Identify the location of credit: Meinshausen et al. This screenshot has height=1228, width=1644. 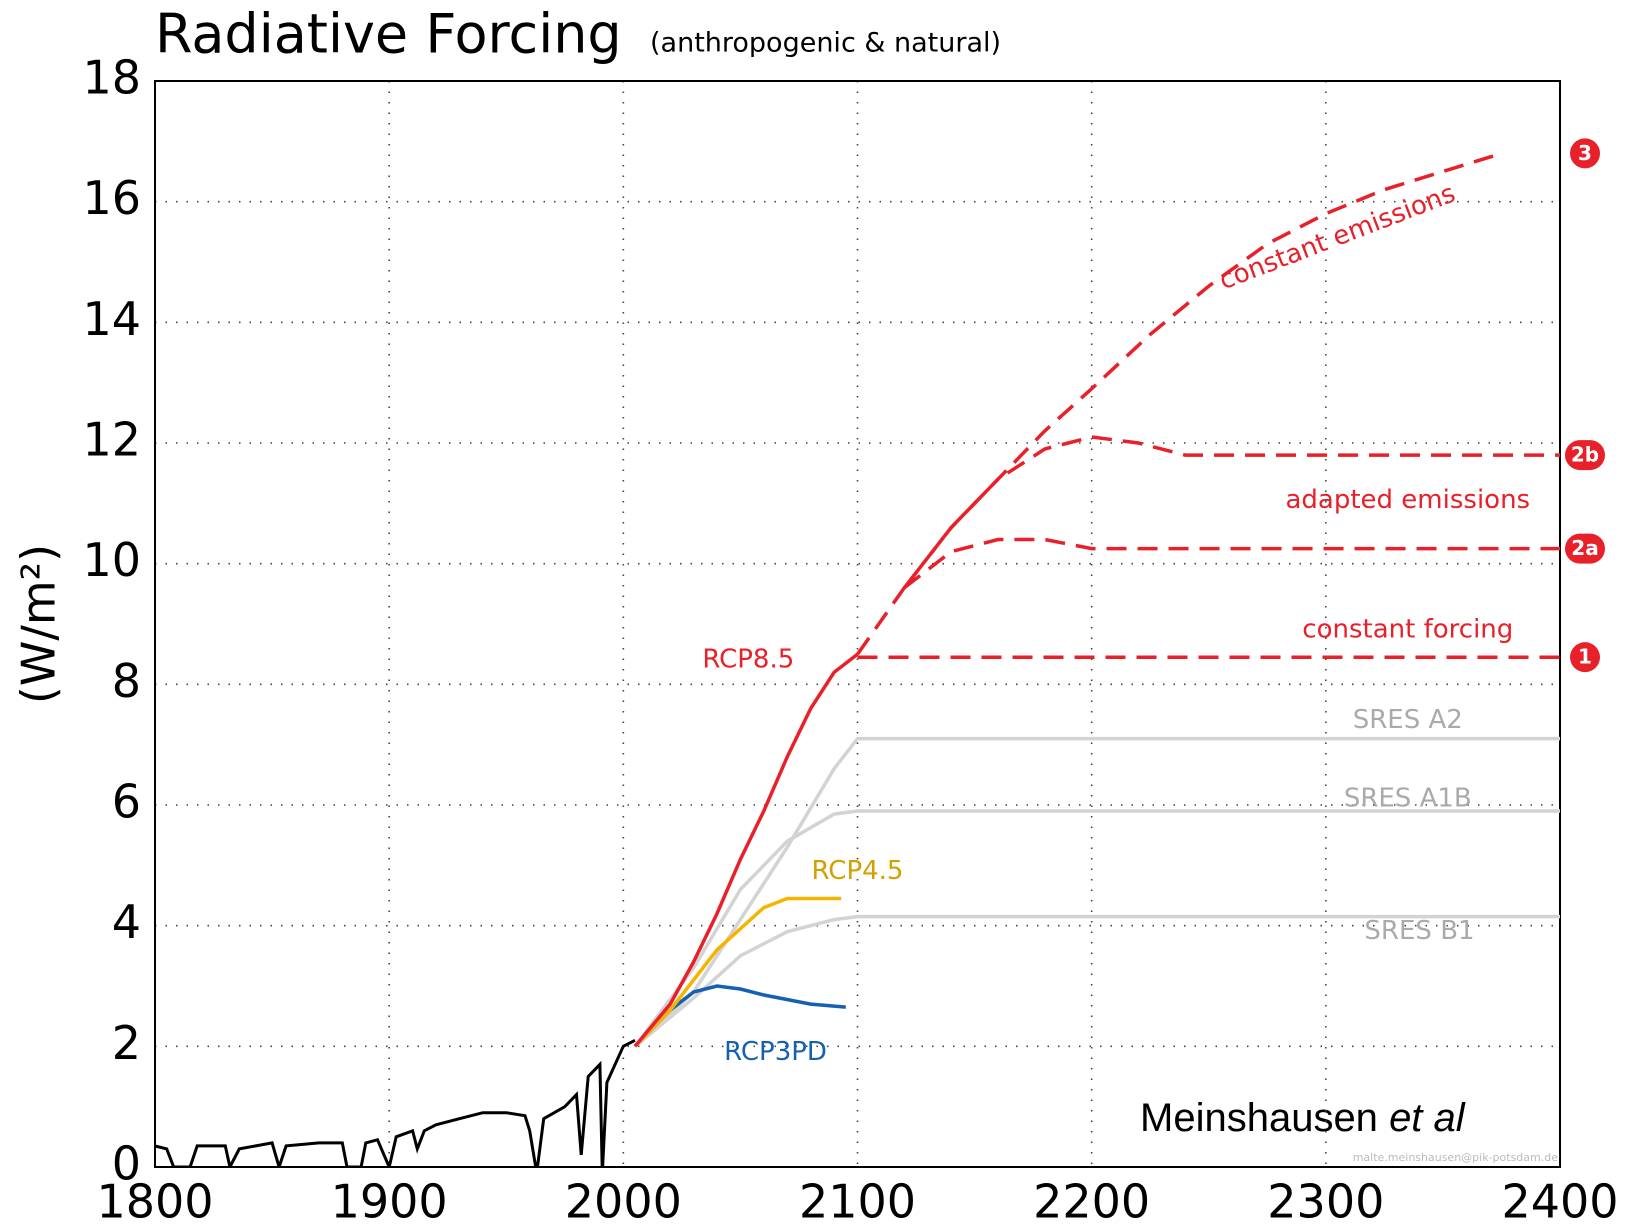
(1303, 1118).